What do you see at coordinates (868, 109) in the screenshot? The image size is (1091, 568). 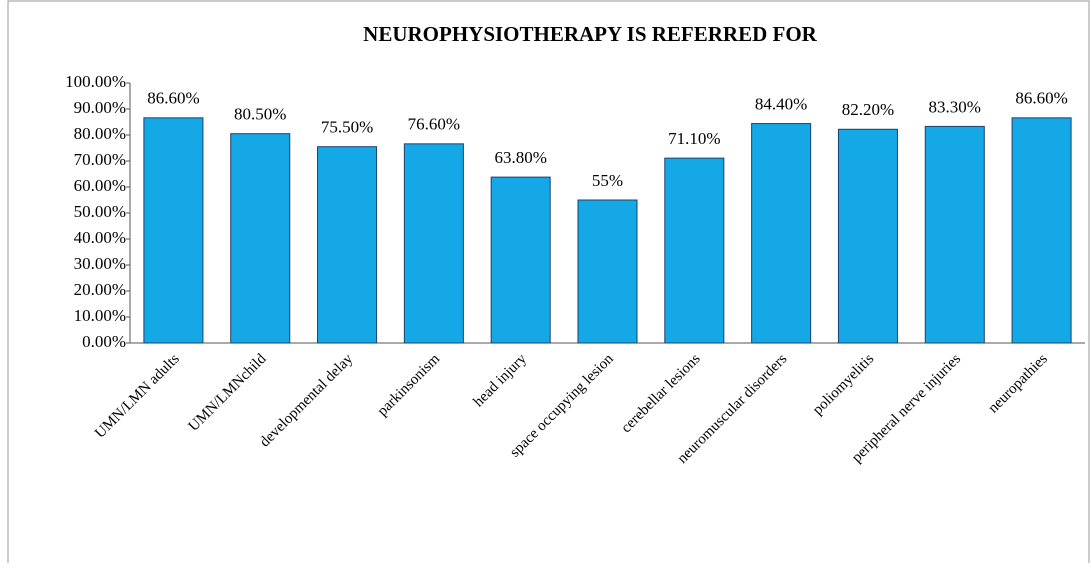 I see `value-label: 82.20%` at bounding box center [868, 109].